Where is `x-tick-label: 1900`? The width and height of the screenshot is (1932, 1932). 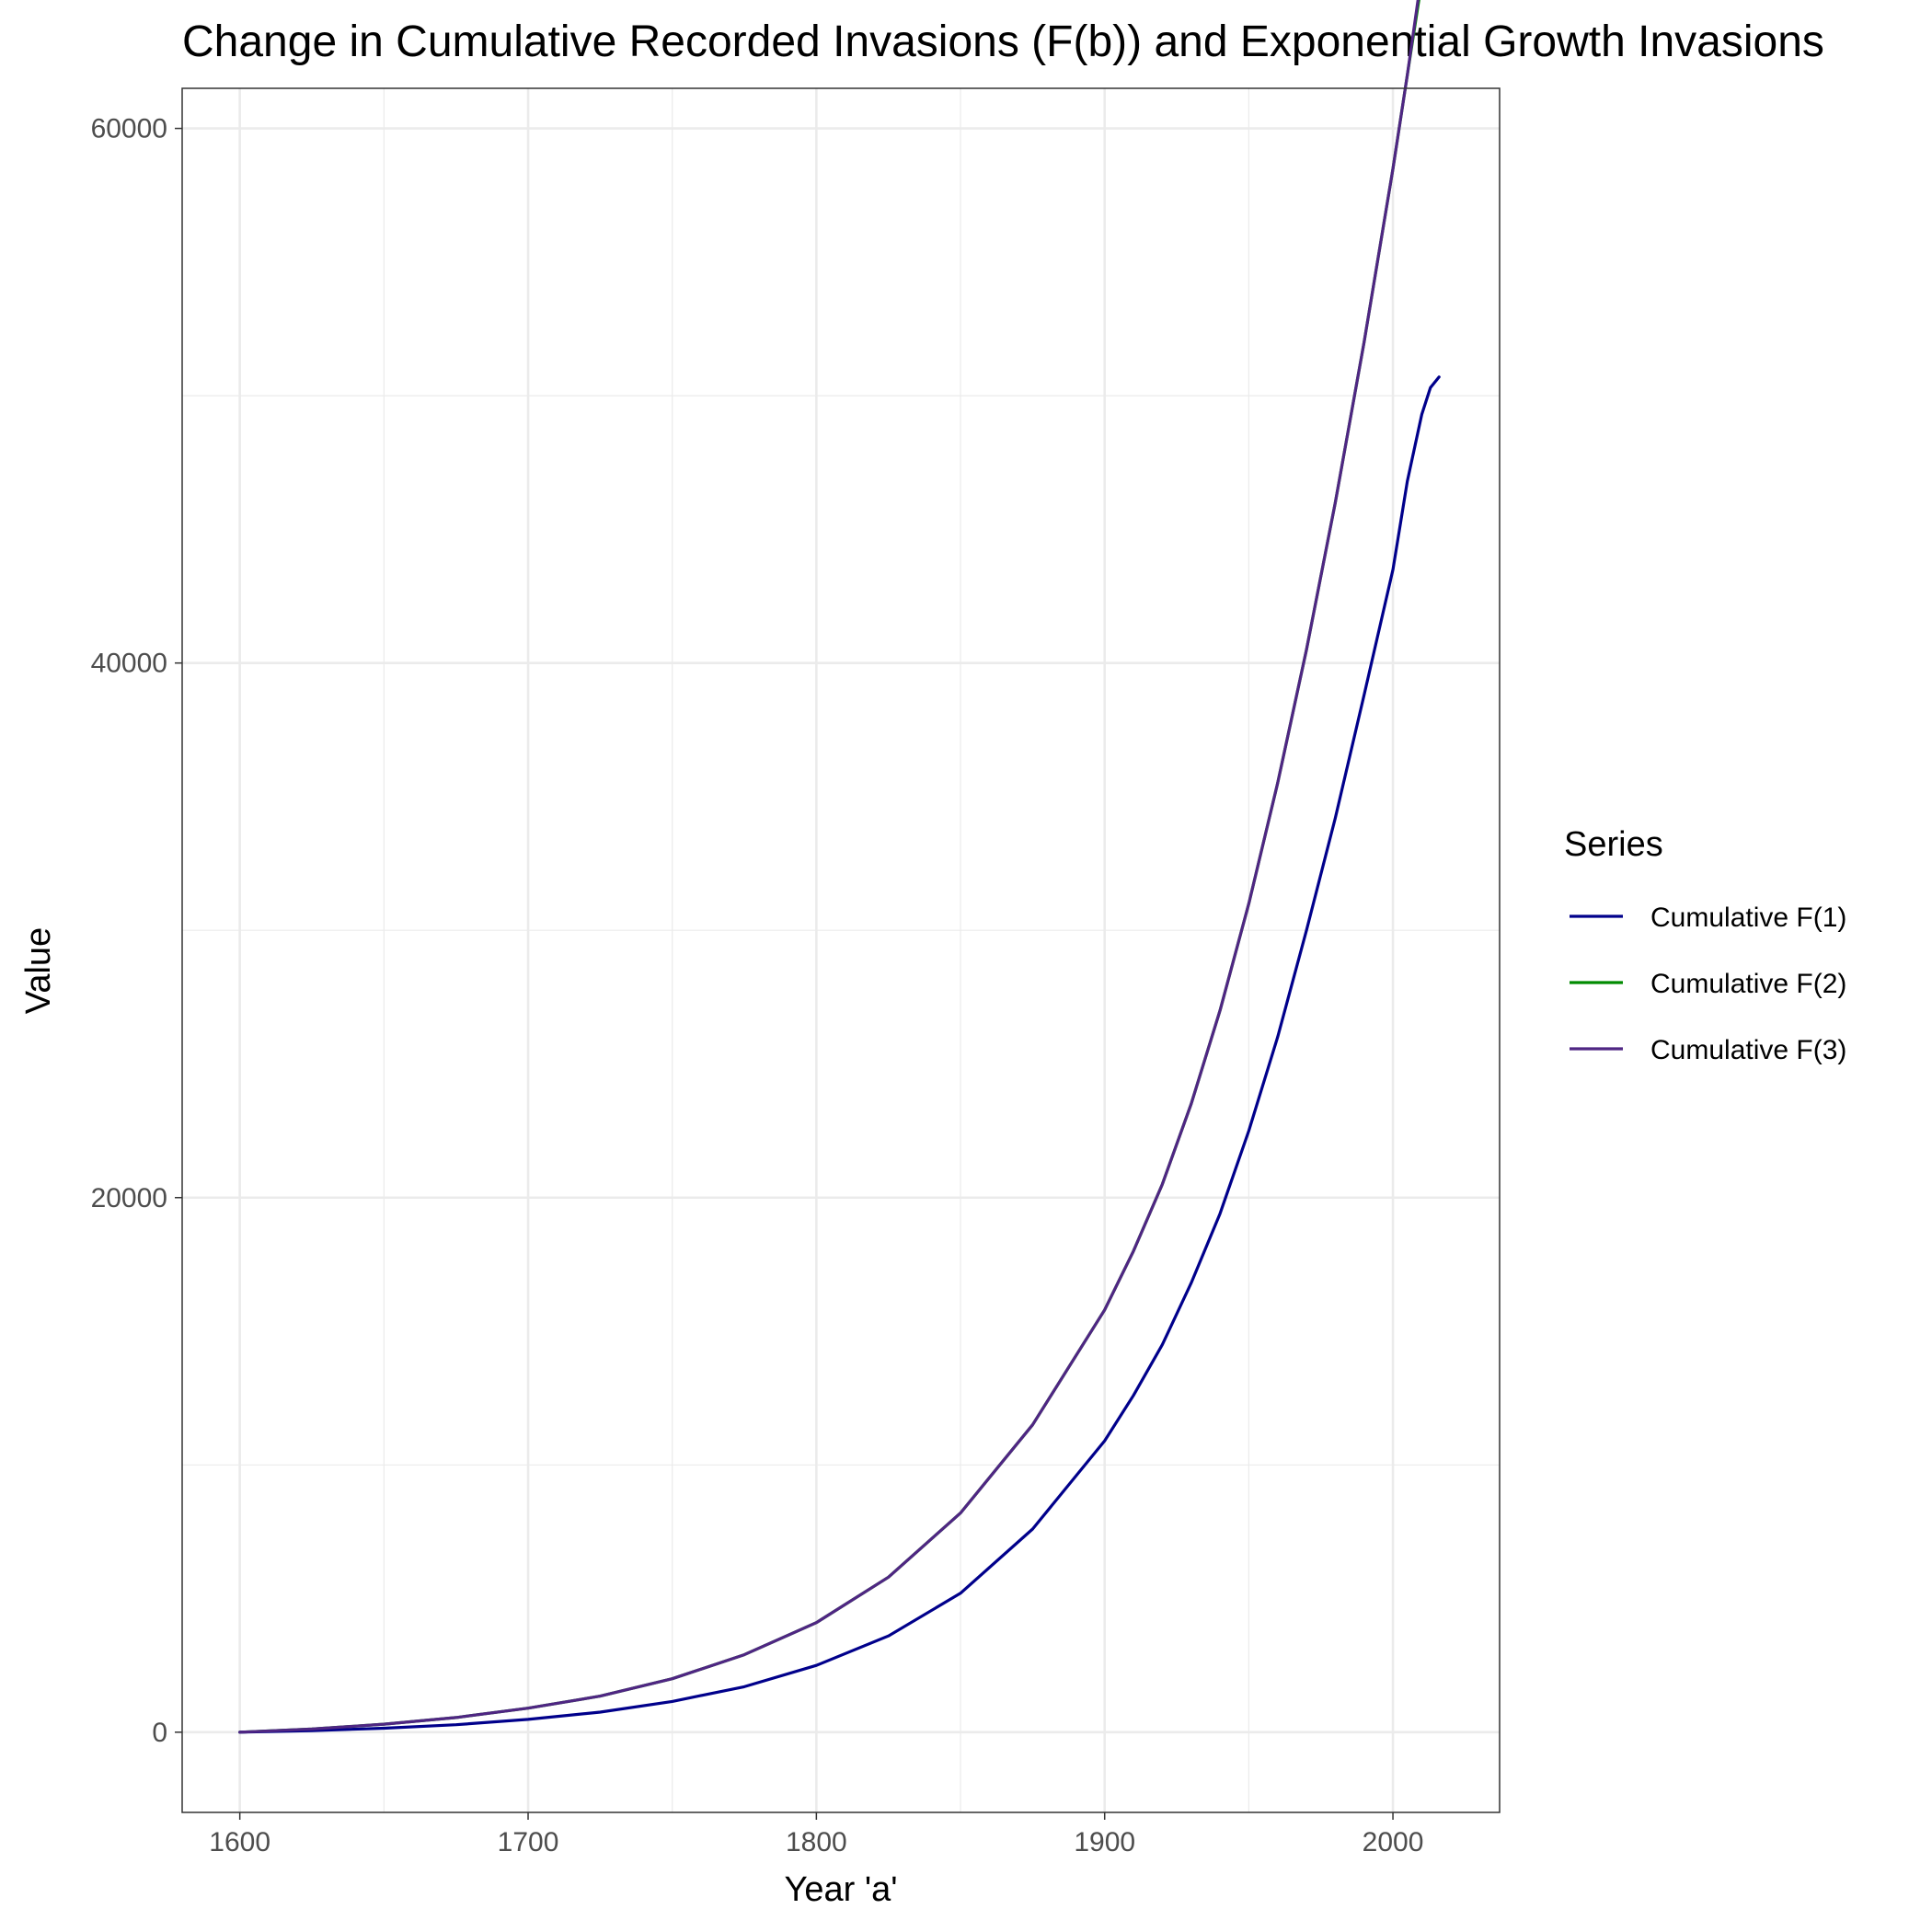
x-tick-label: 1900 is located at coordinates (1104, 1842).